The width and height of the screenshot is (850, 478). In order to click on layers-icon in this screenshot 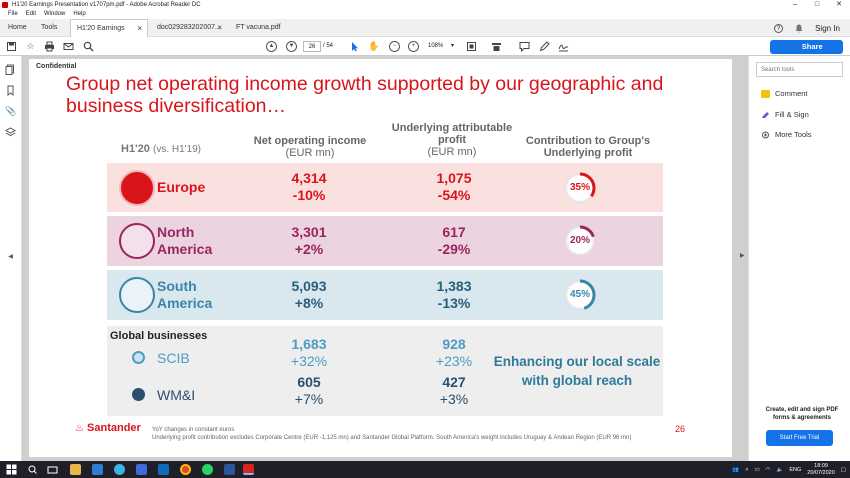, I will do `click(10, 132)`.